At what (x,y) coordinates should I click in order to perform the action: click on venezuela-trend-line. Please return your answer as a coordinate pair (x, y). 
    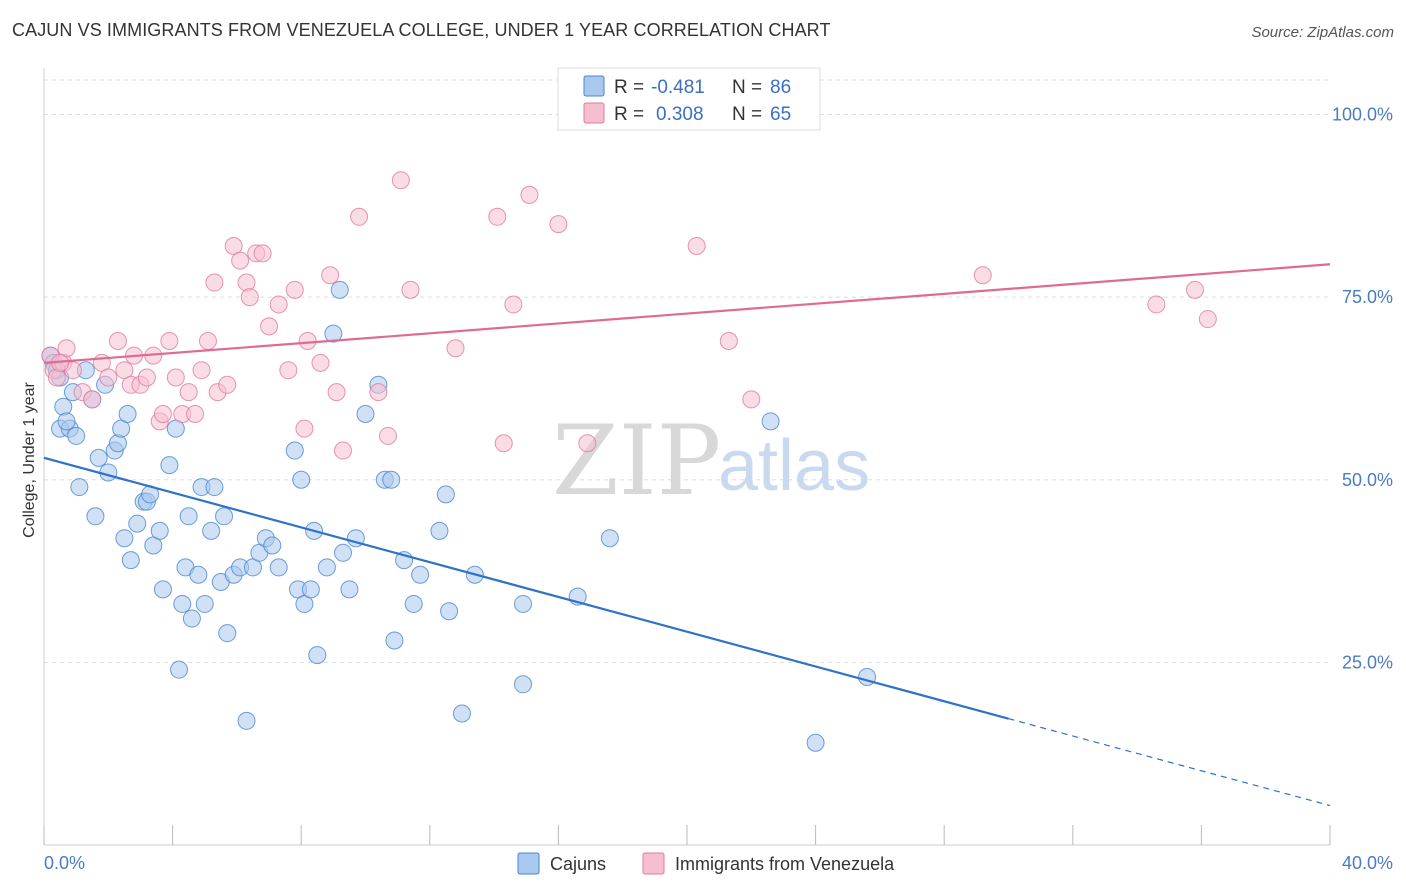
    Looking at the image, I should click on (687, 313).